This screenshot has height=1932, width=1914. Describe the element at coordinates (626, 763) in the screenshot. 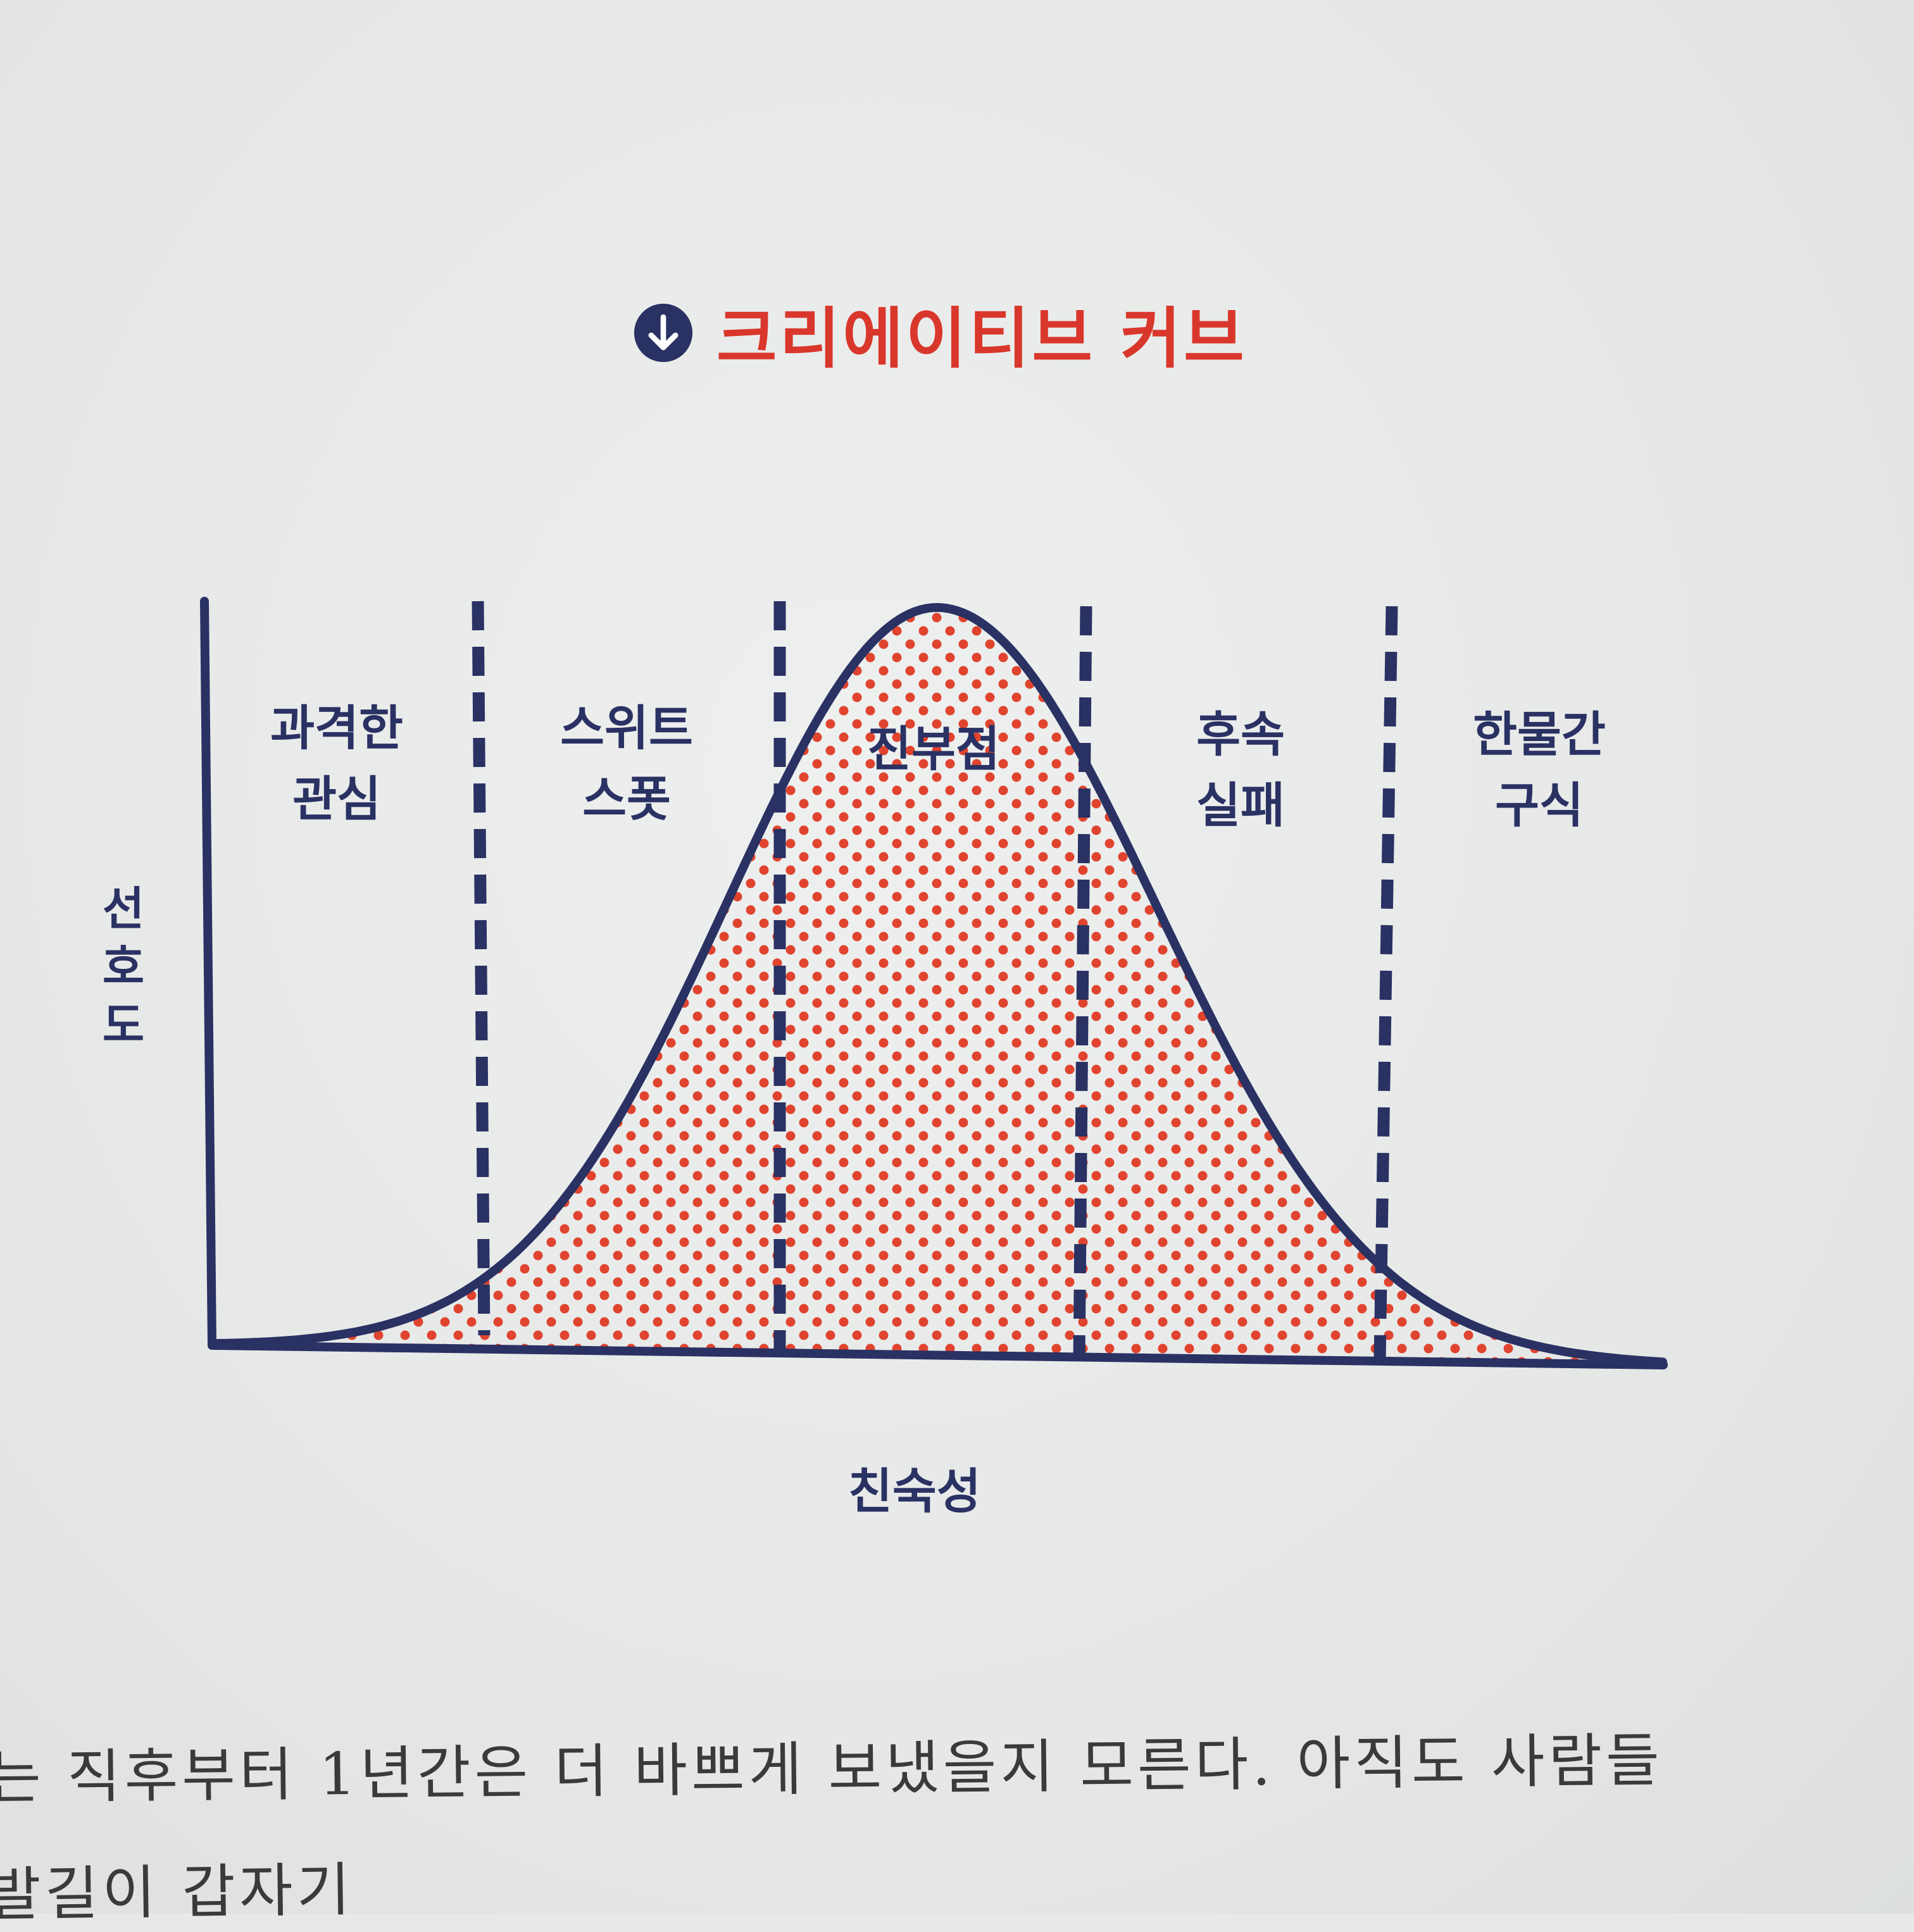

I see `zone-label-2: 스위트 스폿` at that location.